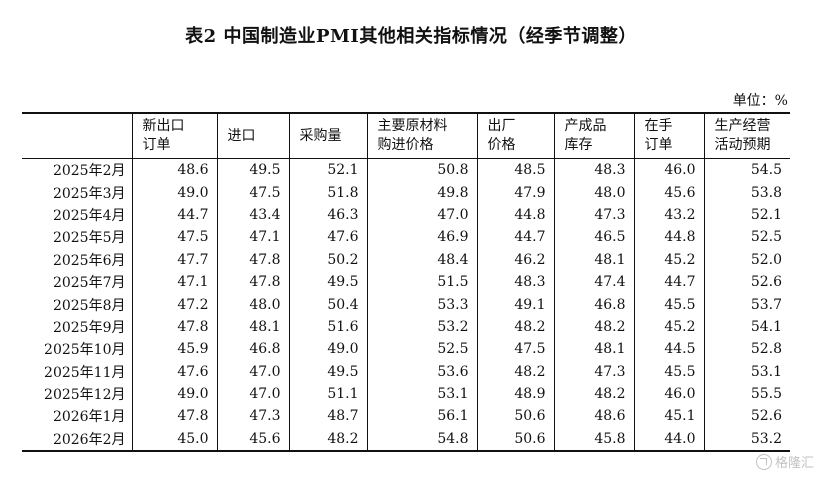 This screenshot has width=822, height=477. Describe the element at coordinates (406, 416) in the screenshot. I see `table-row: 2026年1月 47.8 47.3 48.7 56.1 50.6 48.6 45.1 52.6` at that location.